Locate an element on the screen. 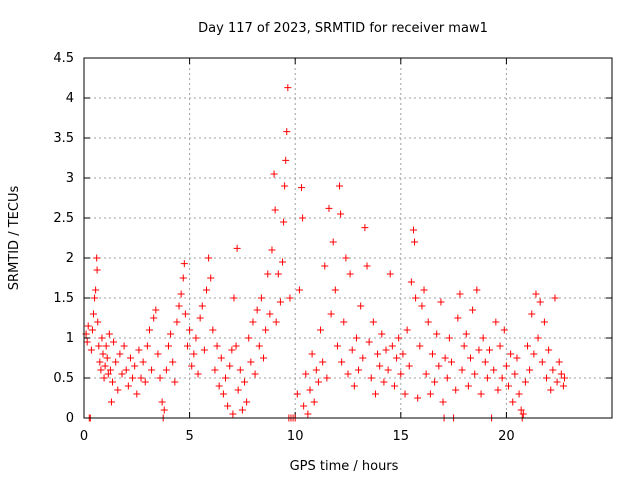 The height and width of the screenshot is (480, 640). y-tick-label: 2 is located at coordinates (70, 258).